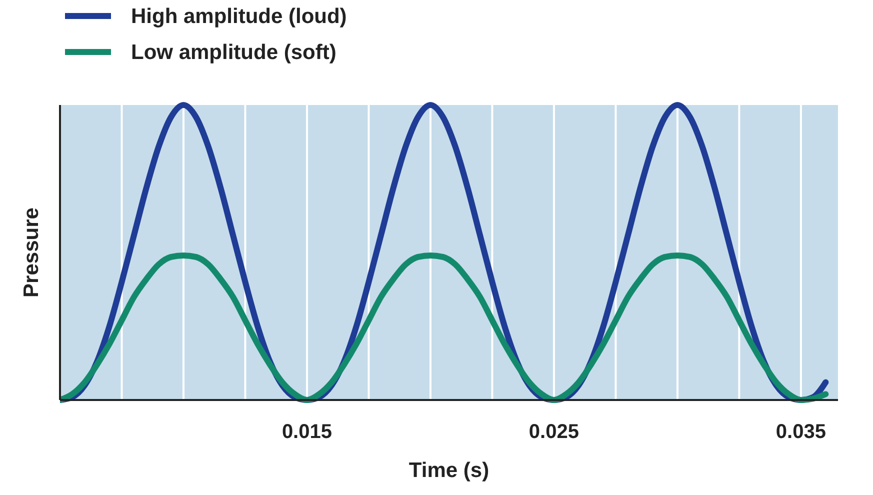 The image size is (873, 495). I want to click on x-tick-label: 0.025, so click(553, 432).